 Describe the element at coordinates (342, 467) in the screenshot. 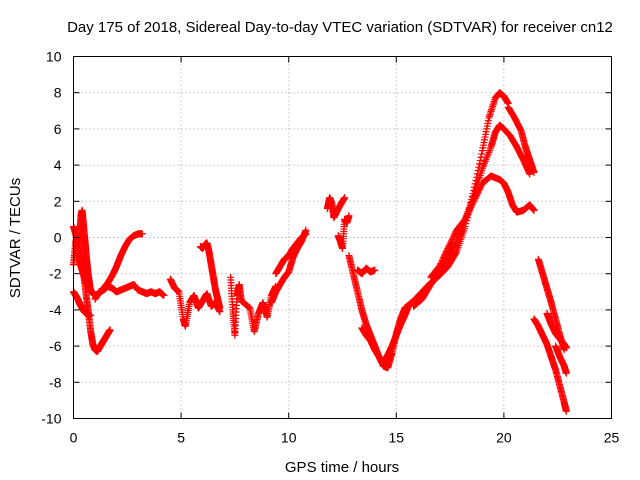

I see `x-axis-label: GPS time / hours` at that location.